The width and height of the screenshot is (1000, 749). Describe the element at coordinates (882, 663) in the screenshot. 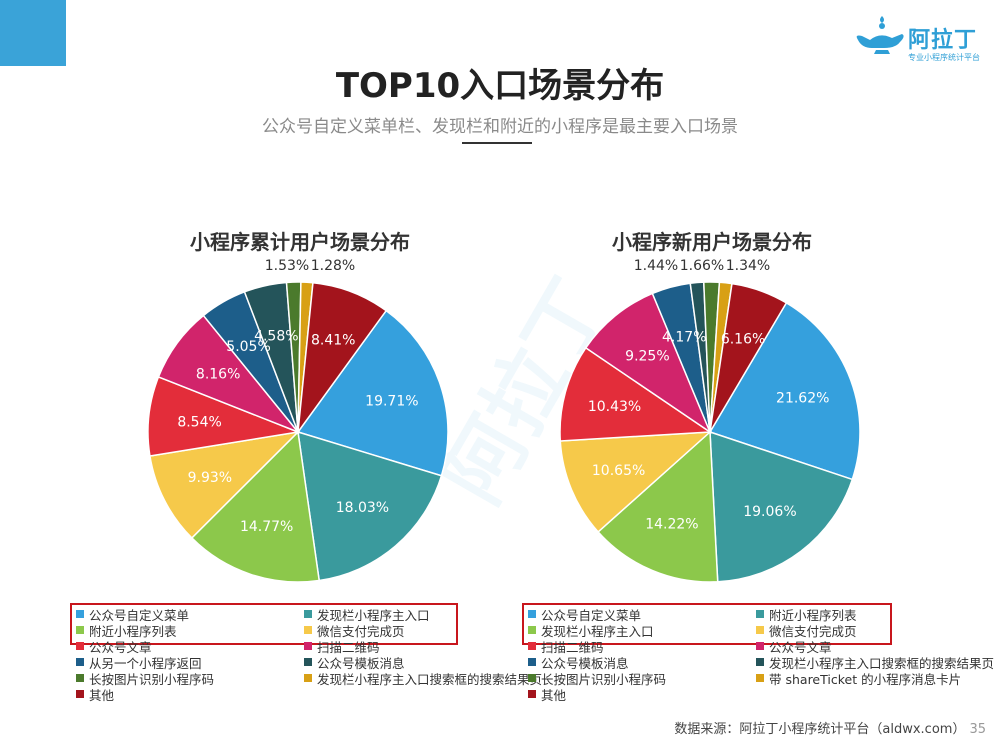

I see `legend-label: 发现栏小程序主入口搜索框的搜索结果页` at that location.